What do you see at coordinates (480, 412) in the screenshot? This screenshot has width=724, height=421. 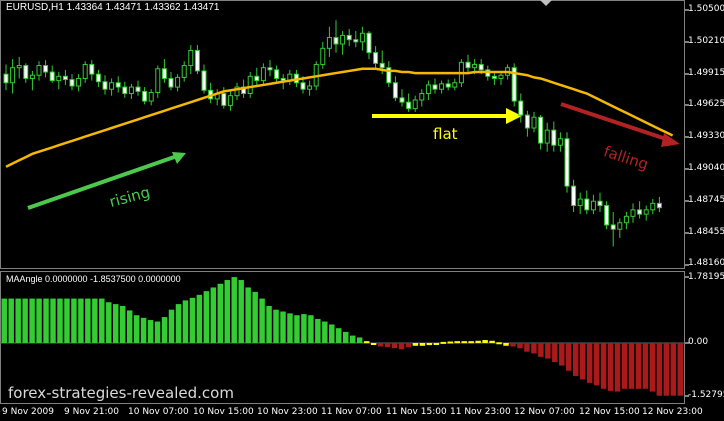 I see `time-tick: 11 Nov 23:00` at bounding box center [480, 412].